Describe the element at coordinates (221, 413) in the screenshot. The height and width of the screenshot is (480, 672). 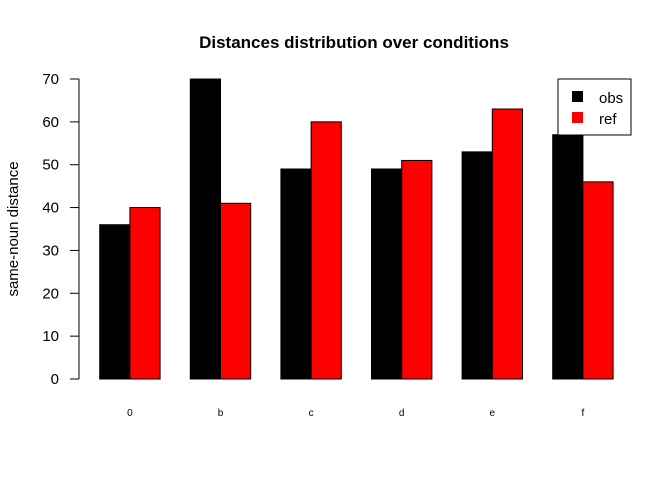
I see `x-tick-label: b` at that location.